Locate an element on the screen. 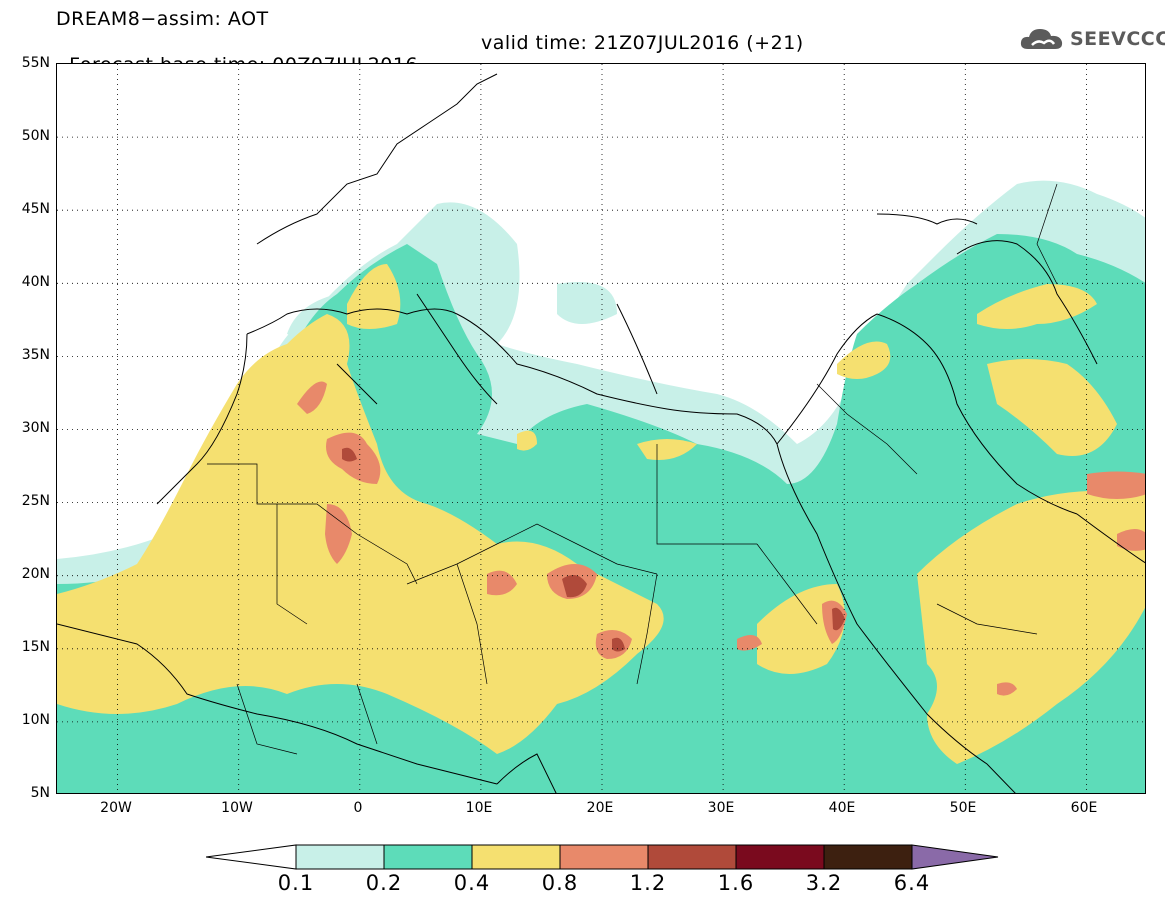 This screenshot has height=905, width=1165. colorbar-bin-1.6 is located at coordinates (780, 857).